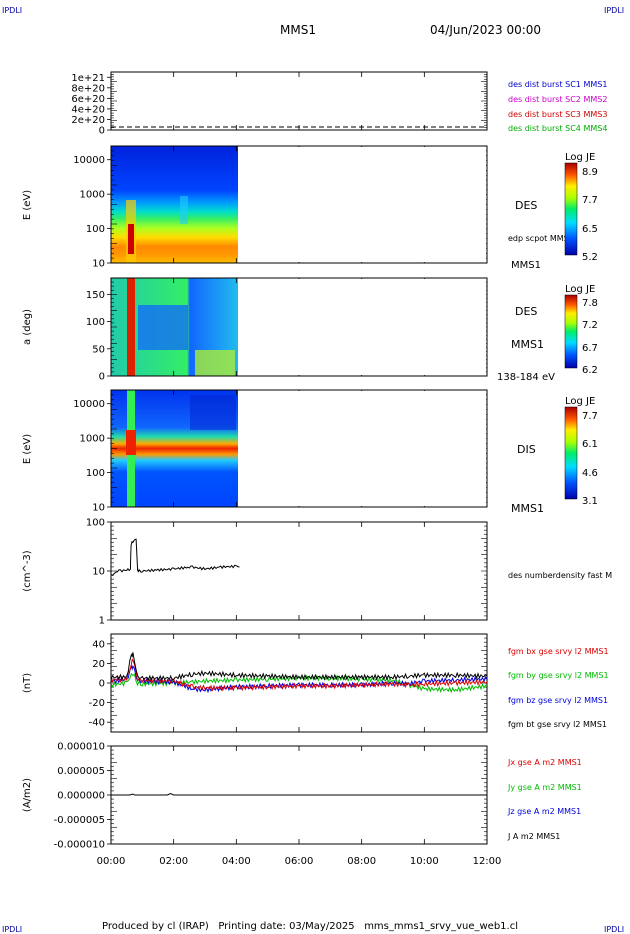  Describe the element at coordinates (98, 349) in the screenshot. I see `y-tick-label: 50` at that location.